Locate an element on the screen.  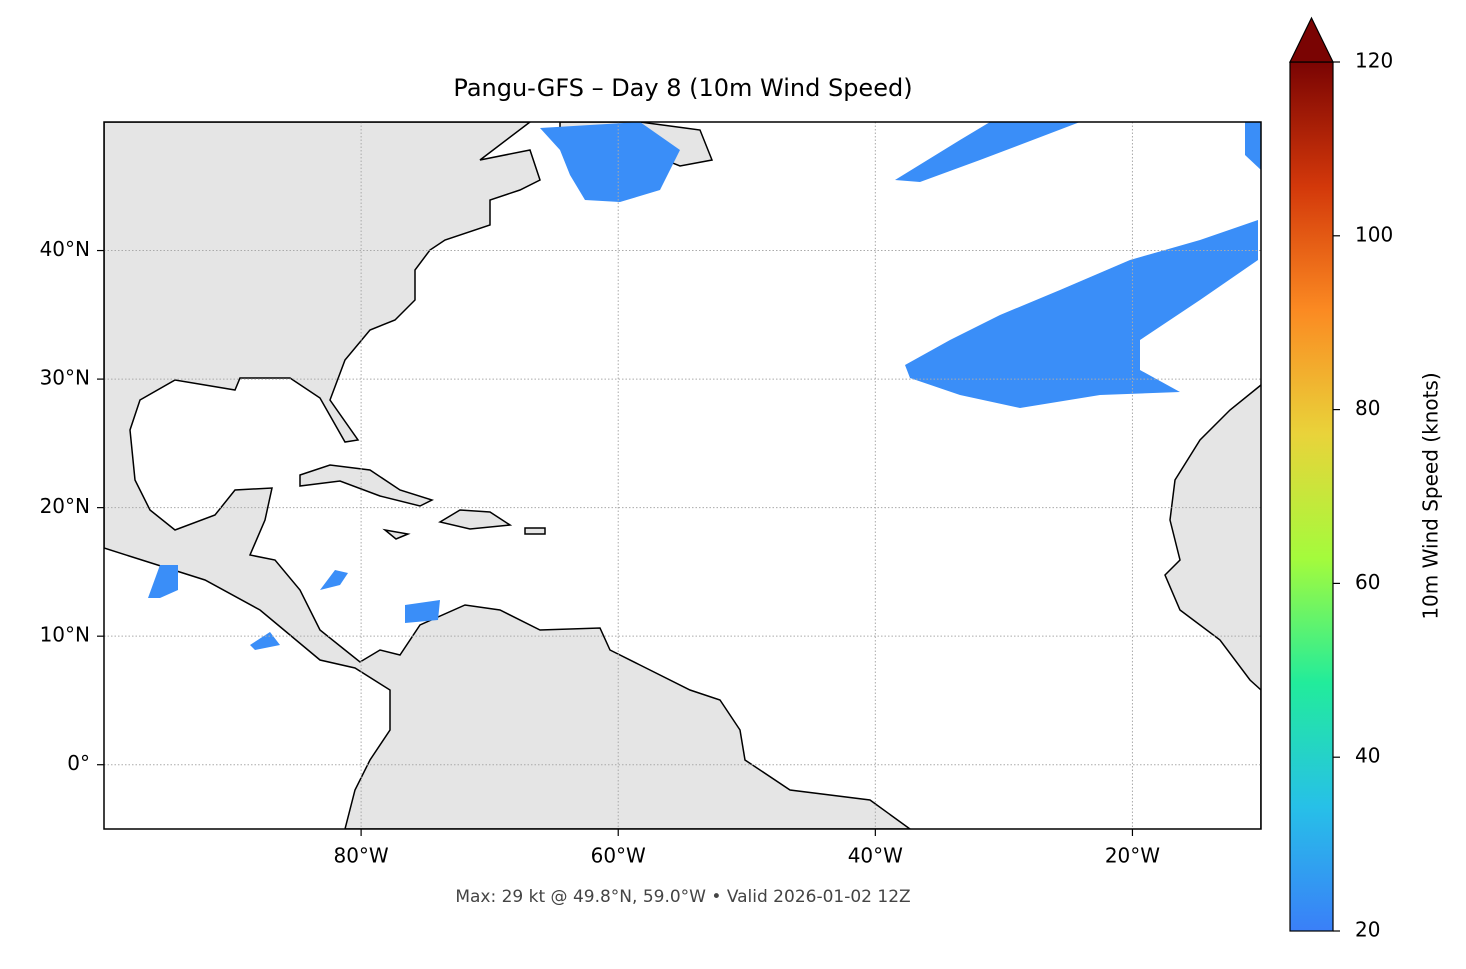
hispaniola is located at coordinates (475, 519).